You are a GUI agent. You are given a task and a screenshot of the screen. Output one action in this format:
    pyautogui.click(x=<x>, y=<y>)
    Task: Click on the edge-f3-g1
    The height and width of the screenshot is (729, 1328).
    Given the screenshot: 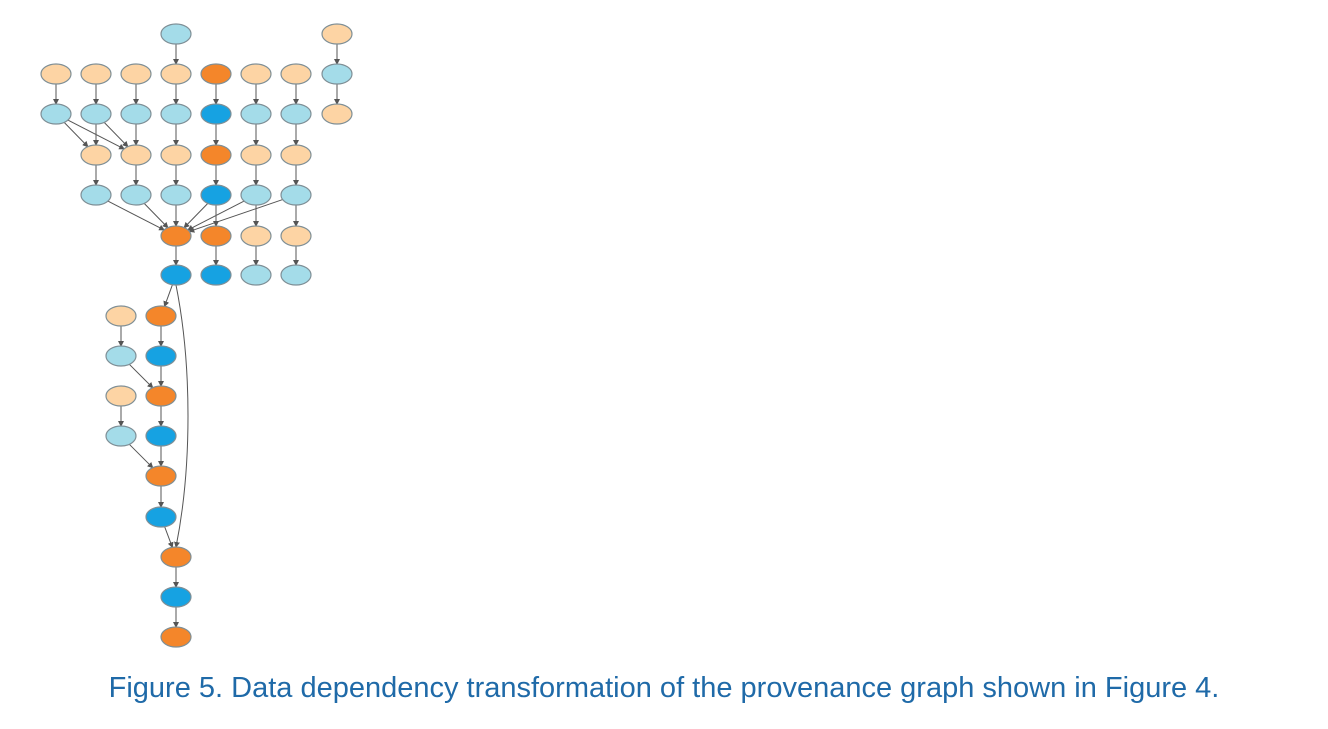 What is the action you would take?
    pyautogui.click(x=168, y=296)
    